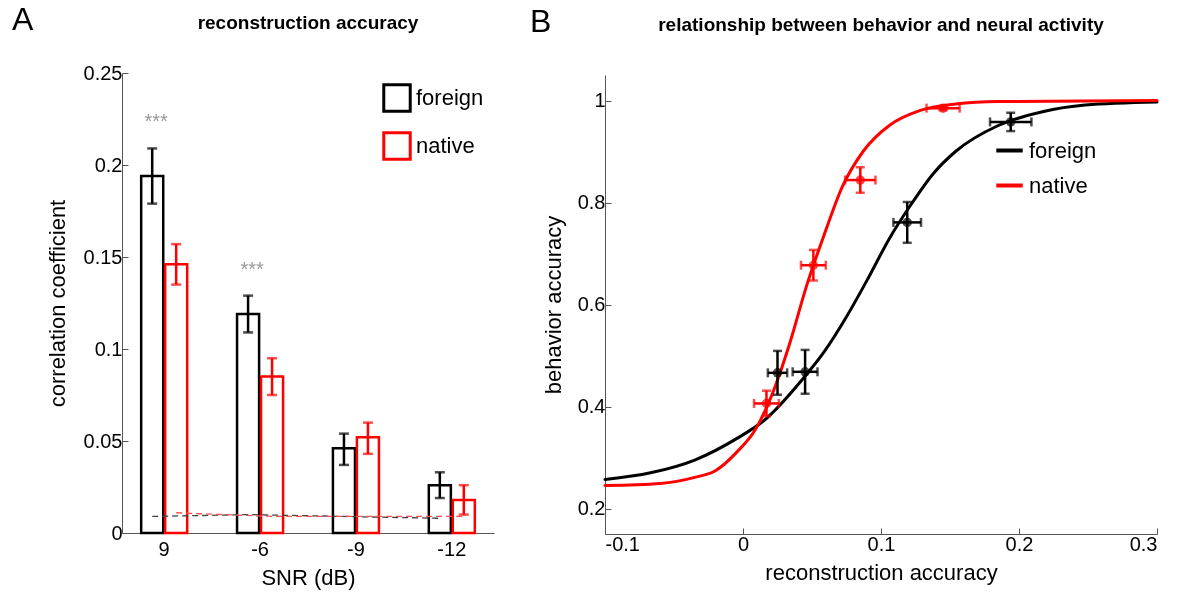  Describe the element at coordinates (308, 22) in the screenshot. I see `chart-title: reconstruction accuracy` at that location.